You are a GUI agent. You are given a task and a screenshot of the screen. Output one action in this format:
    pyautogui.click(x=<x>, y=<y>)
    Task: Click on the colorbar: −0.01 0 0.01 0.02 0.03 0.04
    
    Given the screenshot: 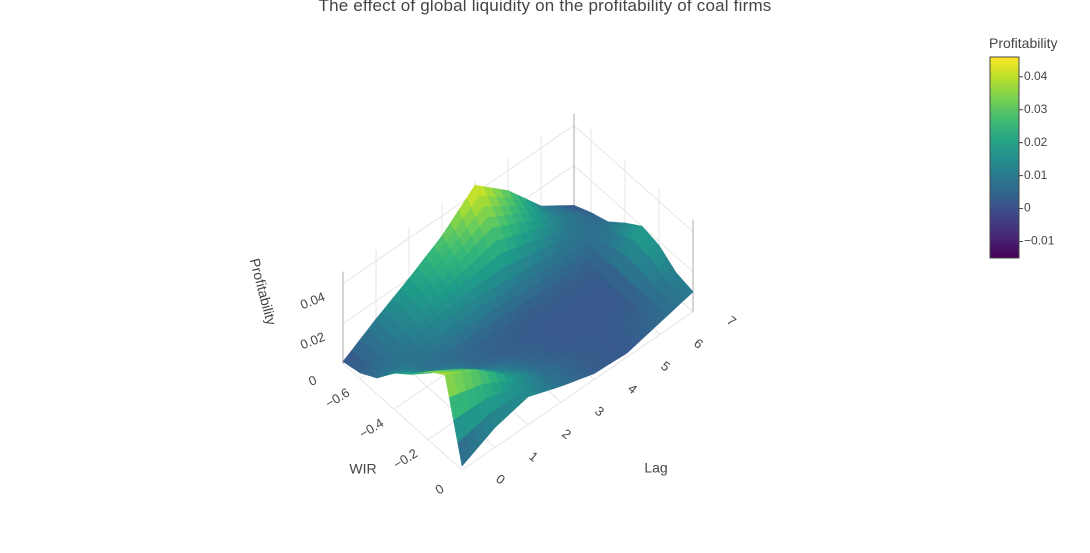 What is the action you would take?
    pyautogui.click(x=1022, y=157)
    